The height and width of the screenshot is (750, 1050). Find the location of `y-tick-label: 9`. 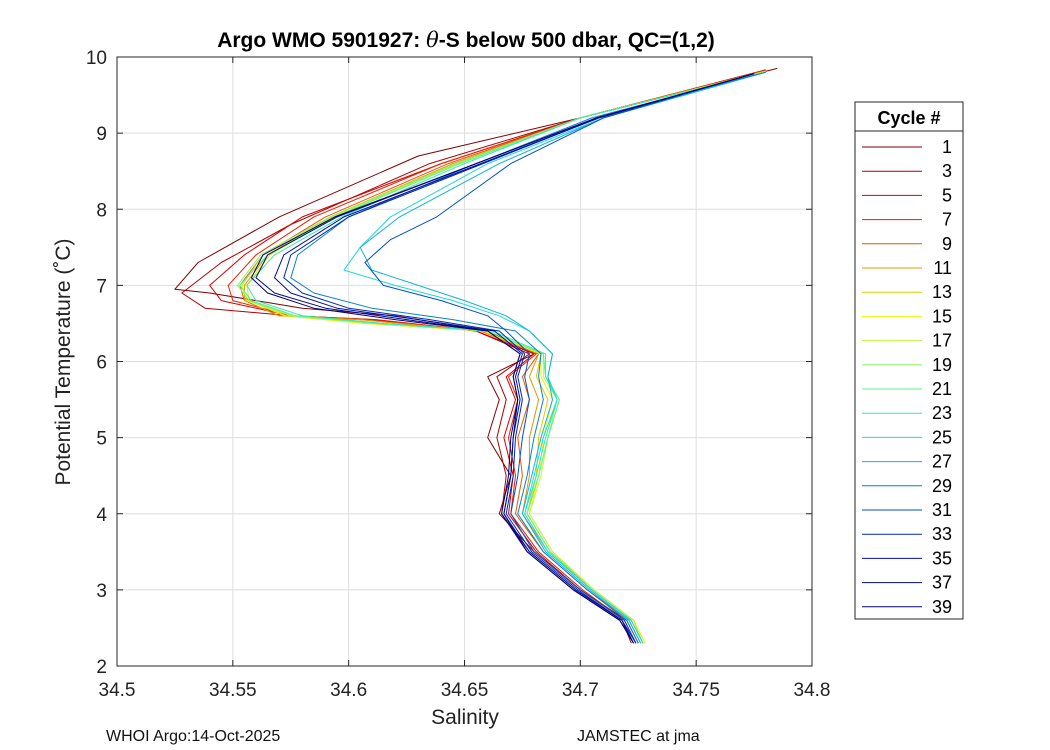

y-tick-label: 9 is located at coordinates (101, 134).